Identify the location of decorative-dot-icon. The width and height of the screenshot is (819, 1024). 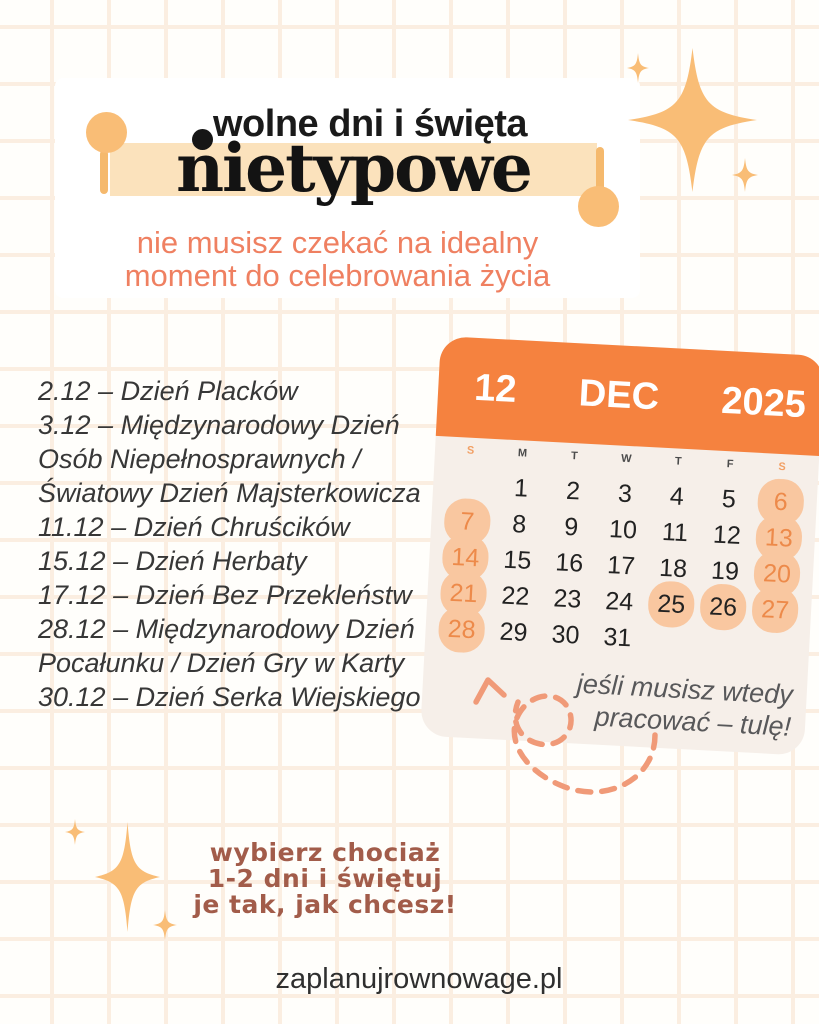
(202, 139).